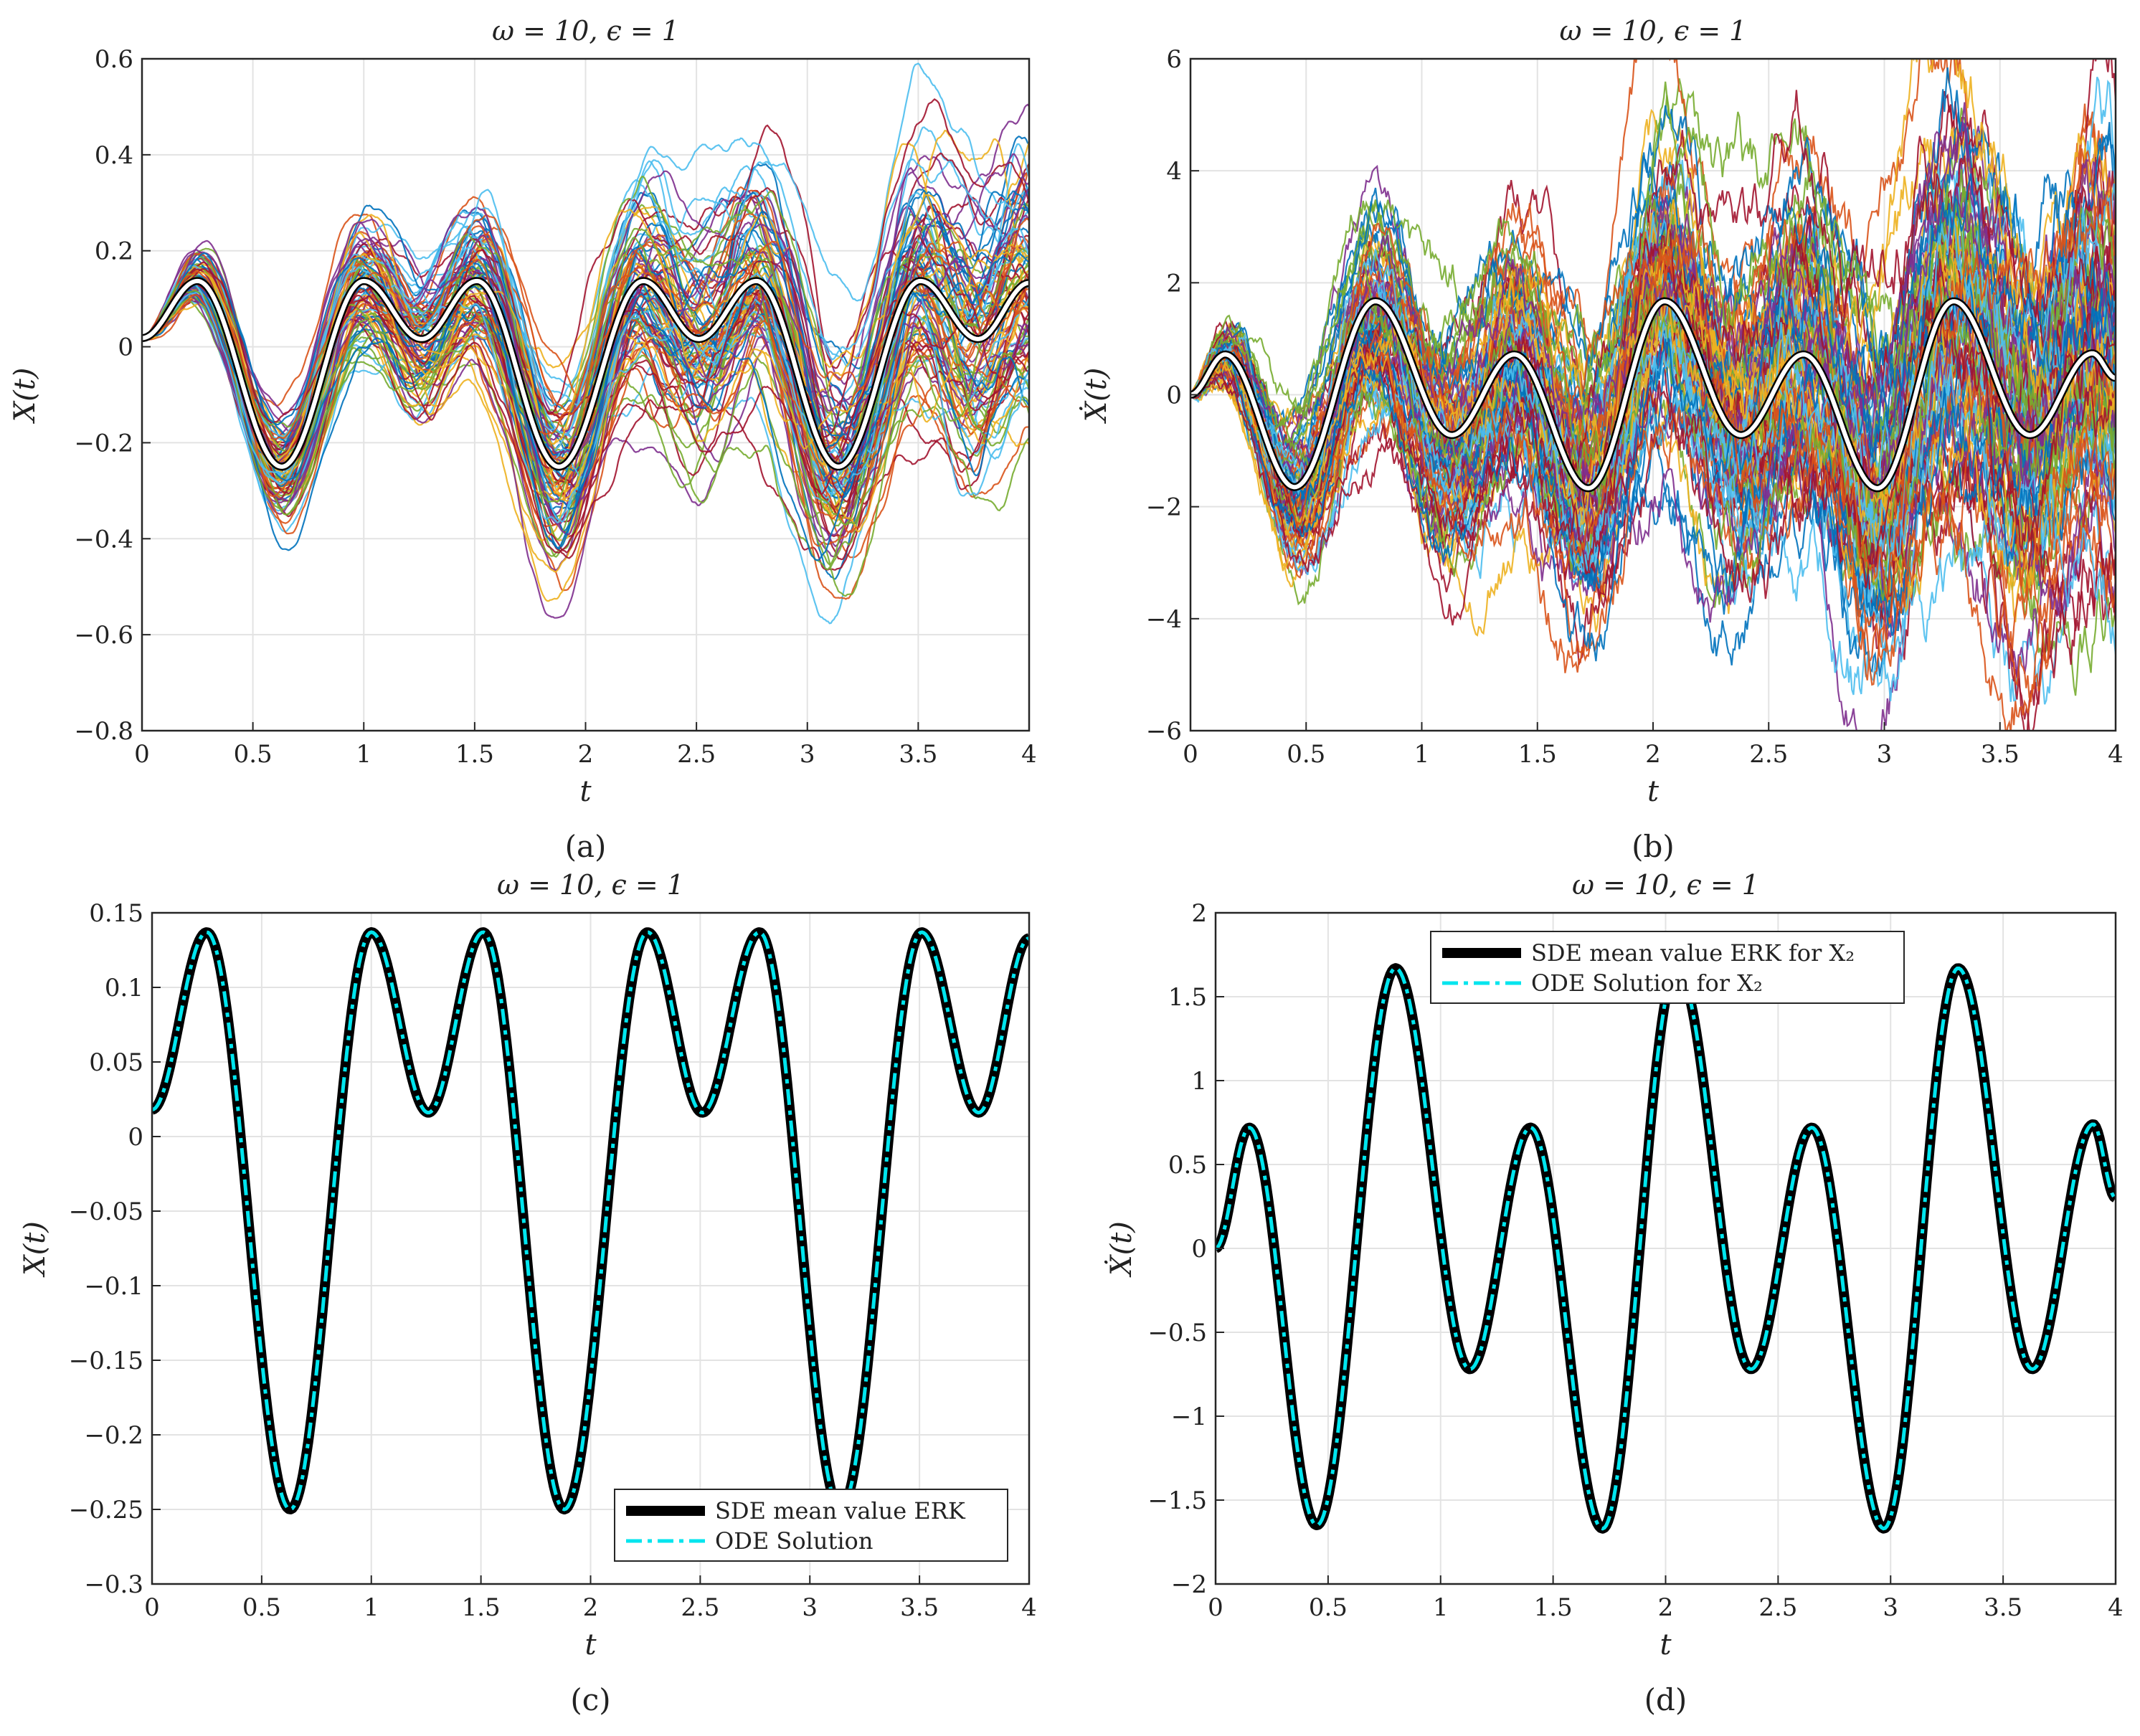  I want to click on y-tick-label: −0.3, so click(114, 1585).